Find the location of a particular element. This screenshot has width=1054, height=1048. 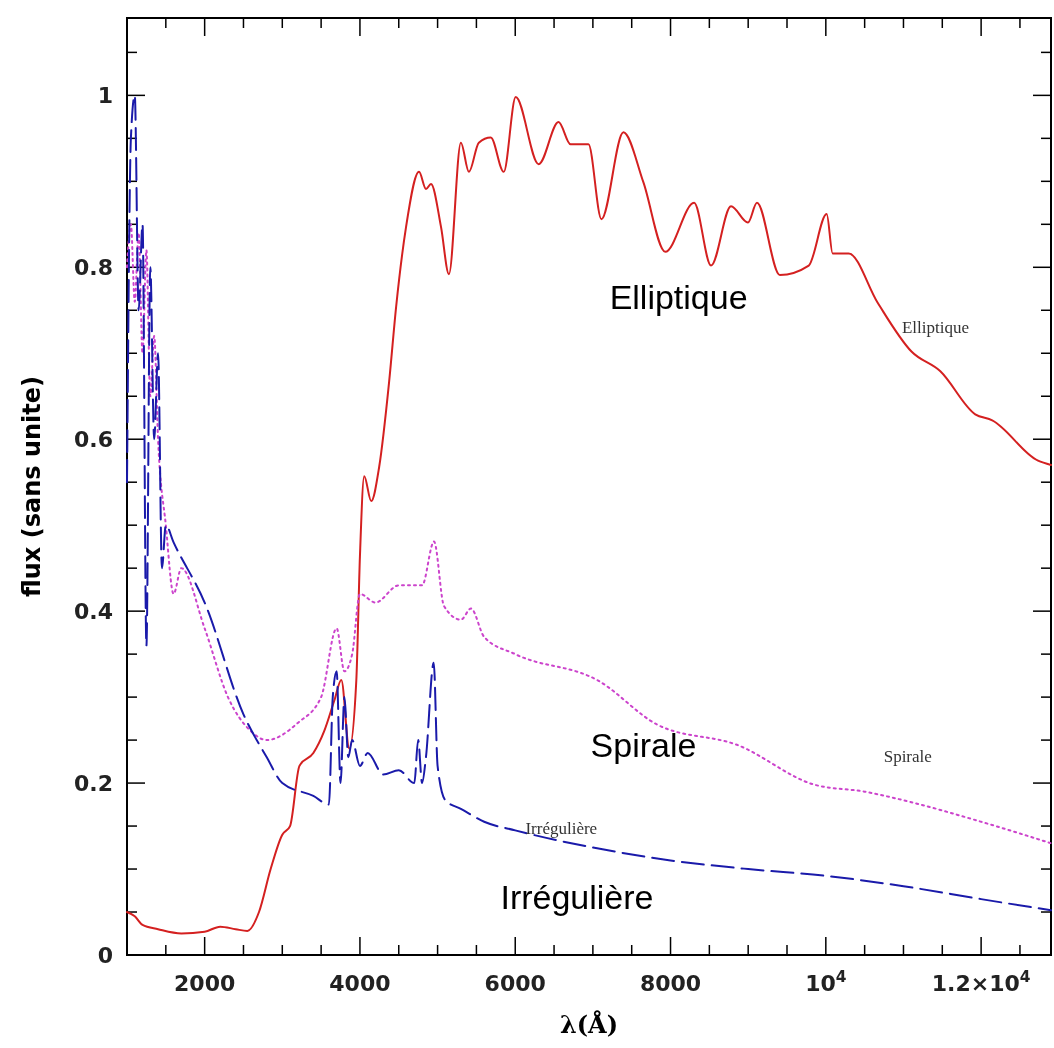

x-tick-label: 4000 is located at coordinates (360, 983).